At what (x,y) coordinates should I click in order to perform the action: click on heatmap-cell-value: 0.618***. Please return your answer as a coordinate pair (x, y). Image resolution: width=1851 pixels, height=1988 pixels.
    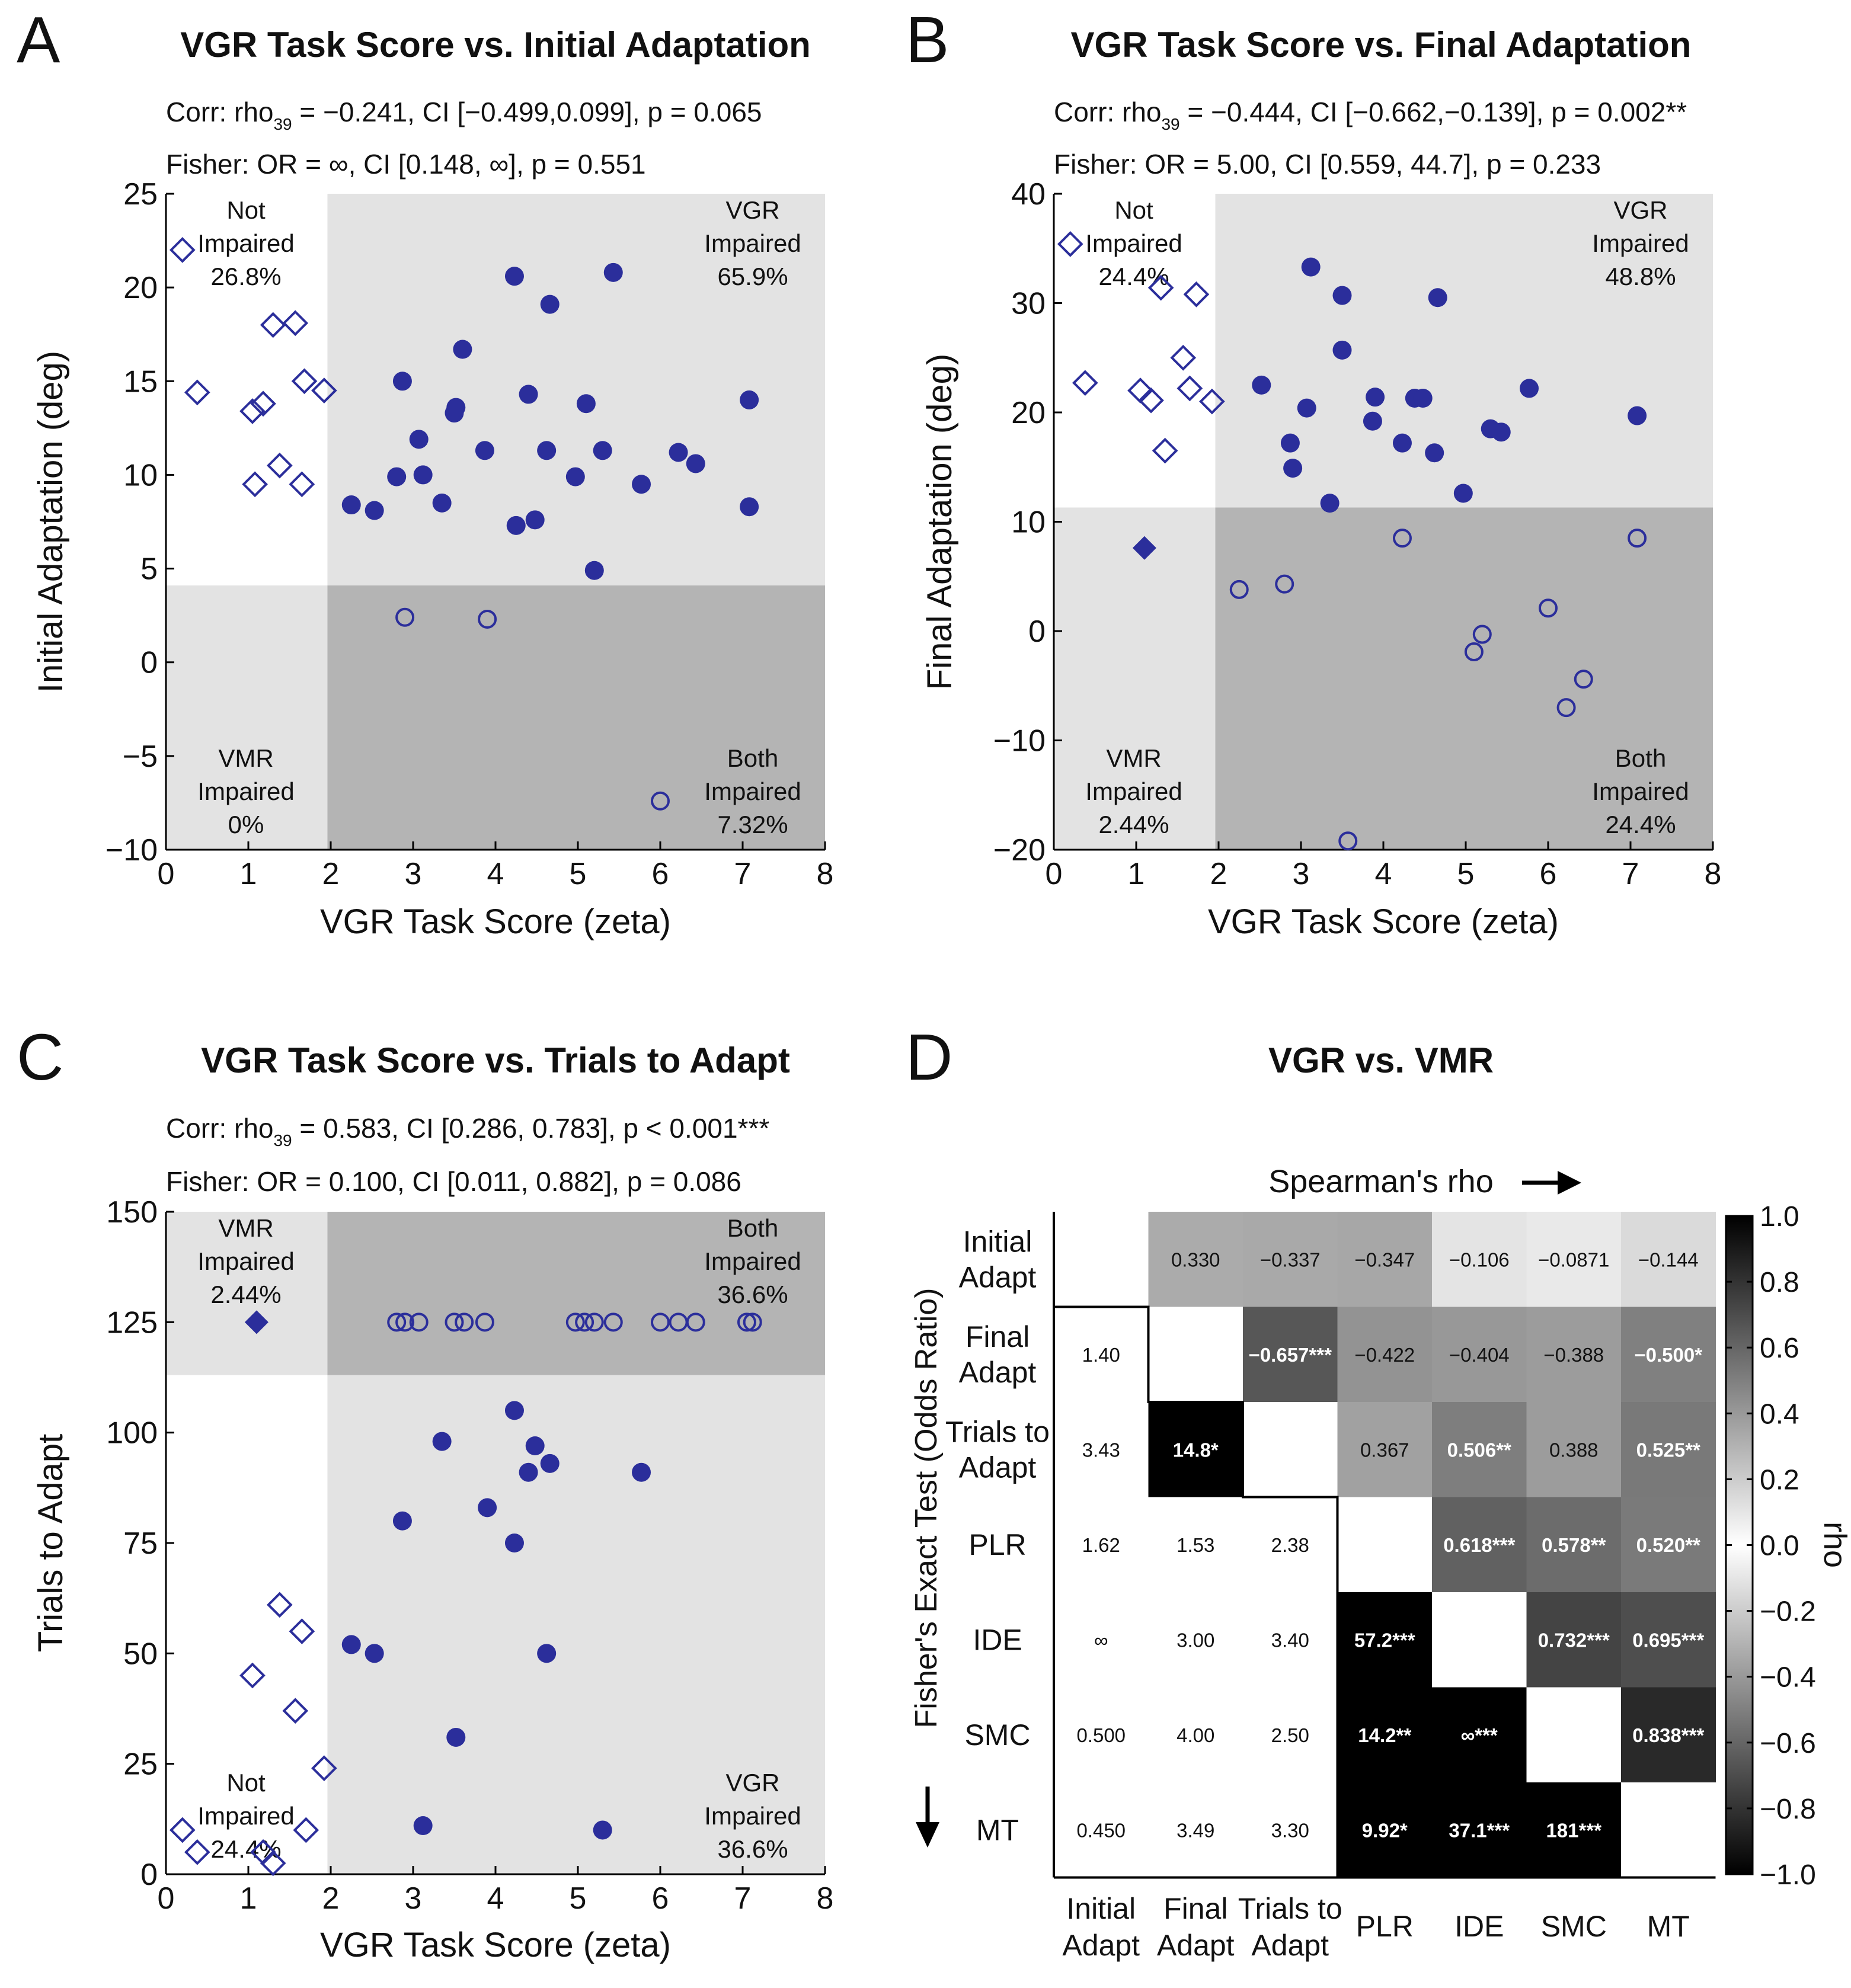
    Looking at the image, I should click on (1479, 1545).